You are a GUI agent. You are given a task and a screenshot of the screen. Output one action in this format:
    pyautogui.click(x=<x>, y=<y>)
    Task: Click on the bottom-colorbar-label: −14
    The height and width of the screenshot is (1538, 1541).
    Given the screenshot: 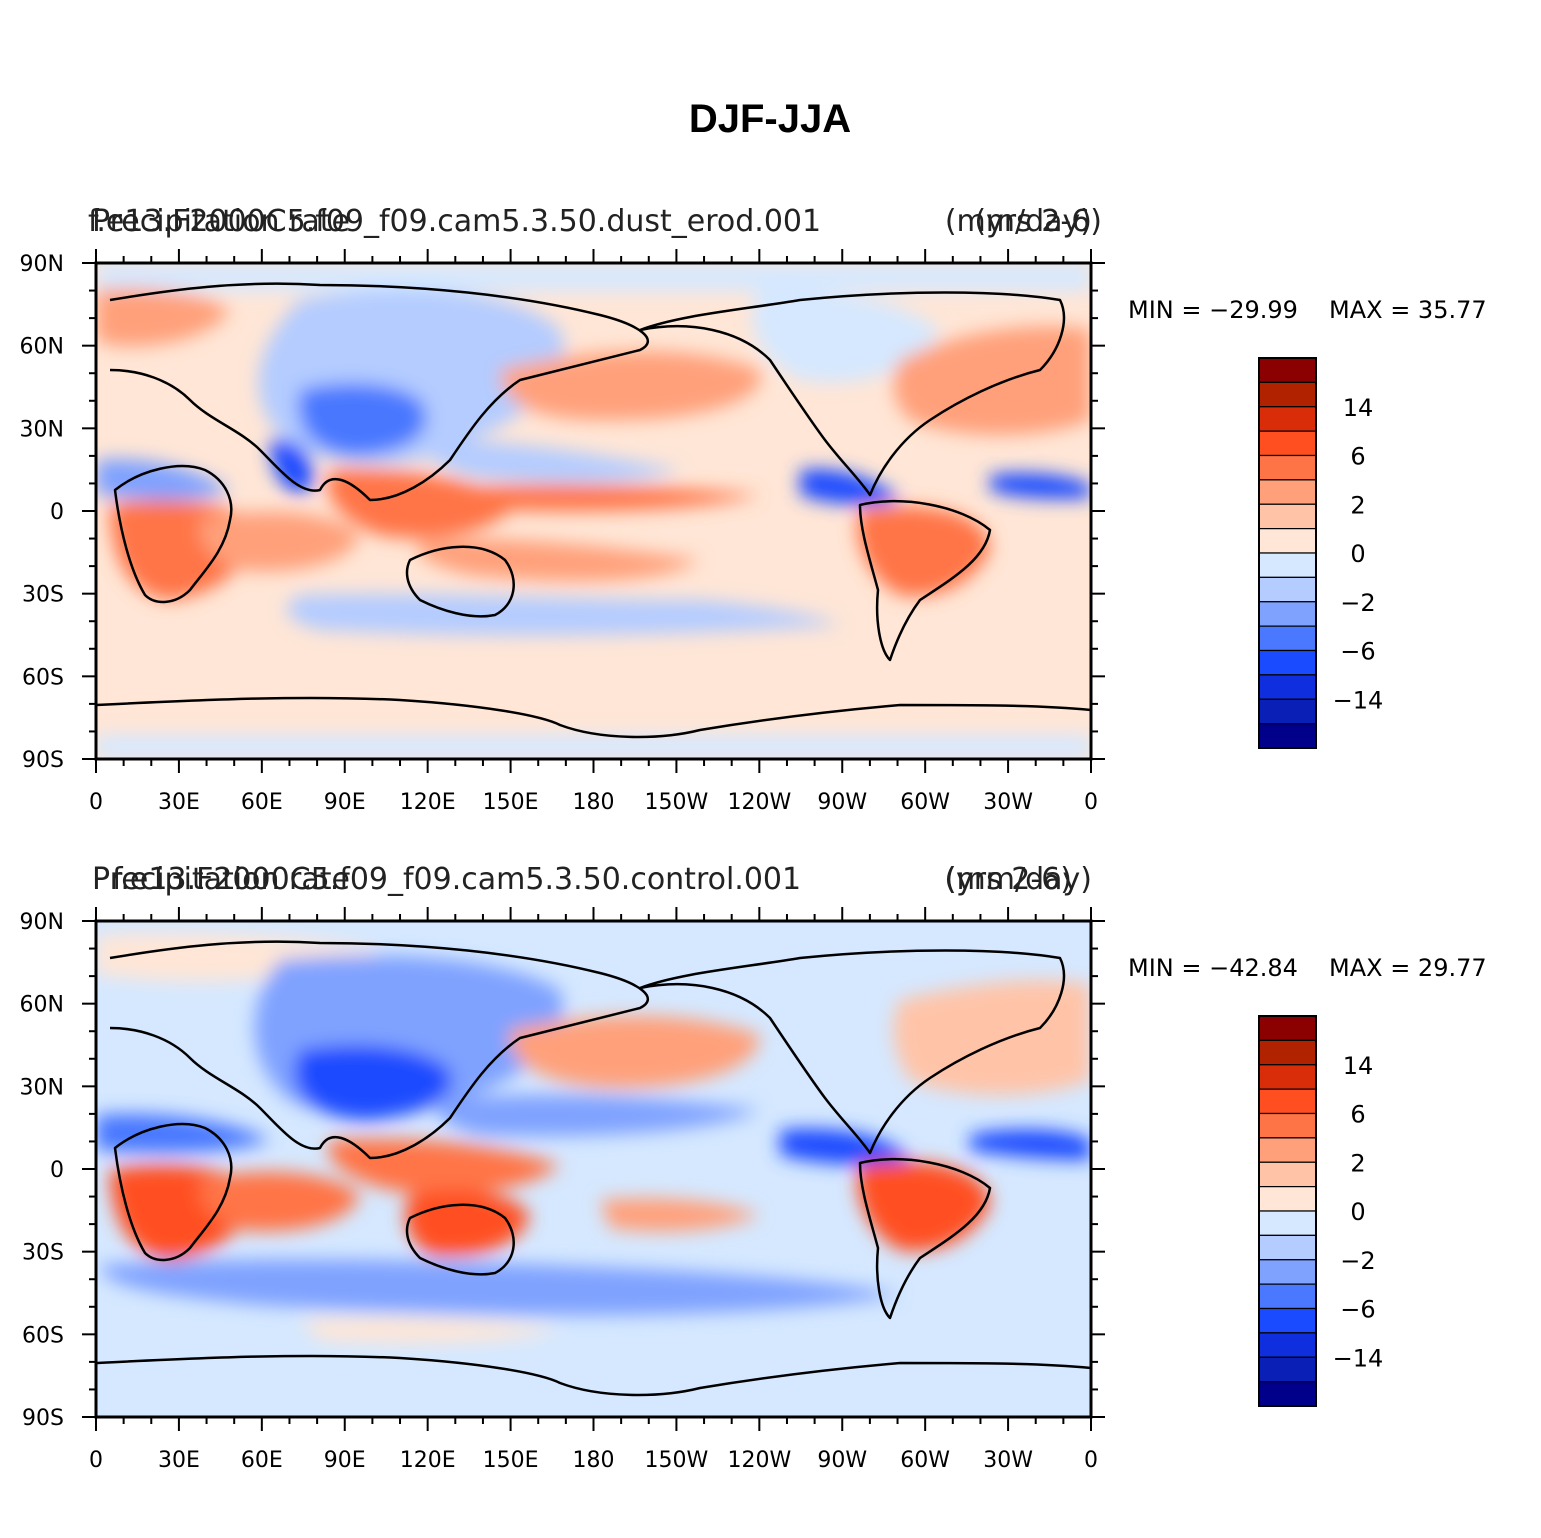 What is the action you would take?
    pyautogui.click(x=1358, y=1358)
    